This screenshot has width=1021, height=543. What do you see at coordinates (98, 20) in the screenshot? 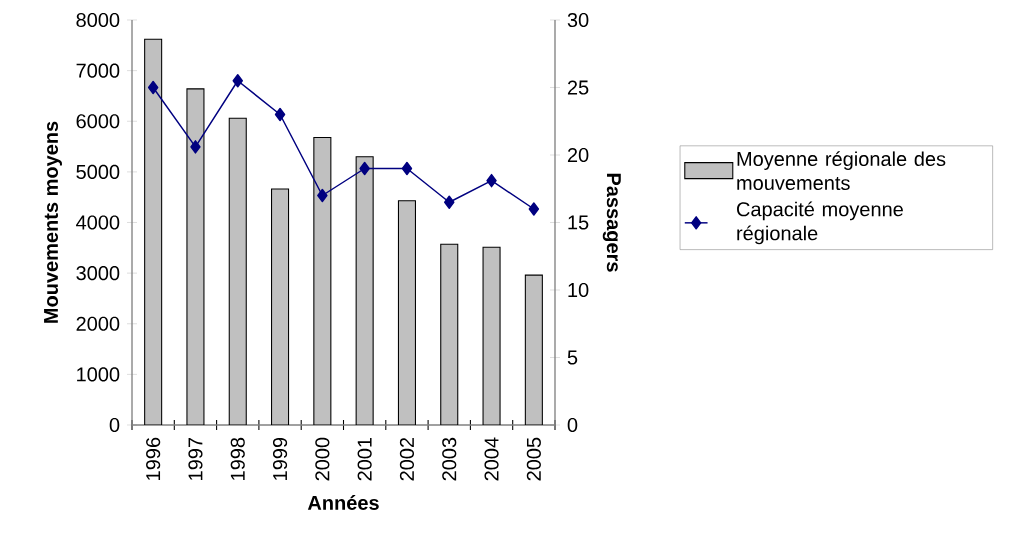
I see `y-tick-label: 8000` at bounding box center [98, 20].